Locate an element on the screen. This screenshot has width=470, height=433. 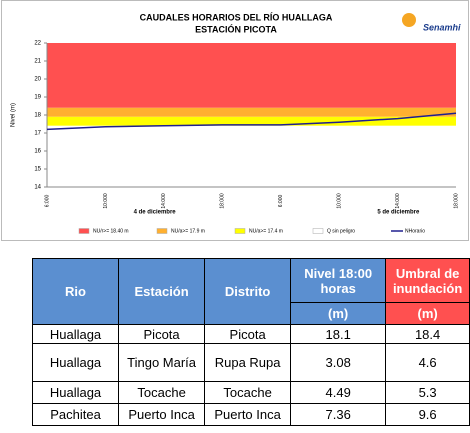
chart-title: CAUDALES HORARIOS DEL RÍO HUALLAGA is located at coordinates (236, 17).